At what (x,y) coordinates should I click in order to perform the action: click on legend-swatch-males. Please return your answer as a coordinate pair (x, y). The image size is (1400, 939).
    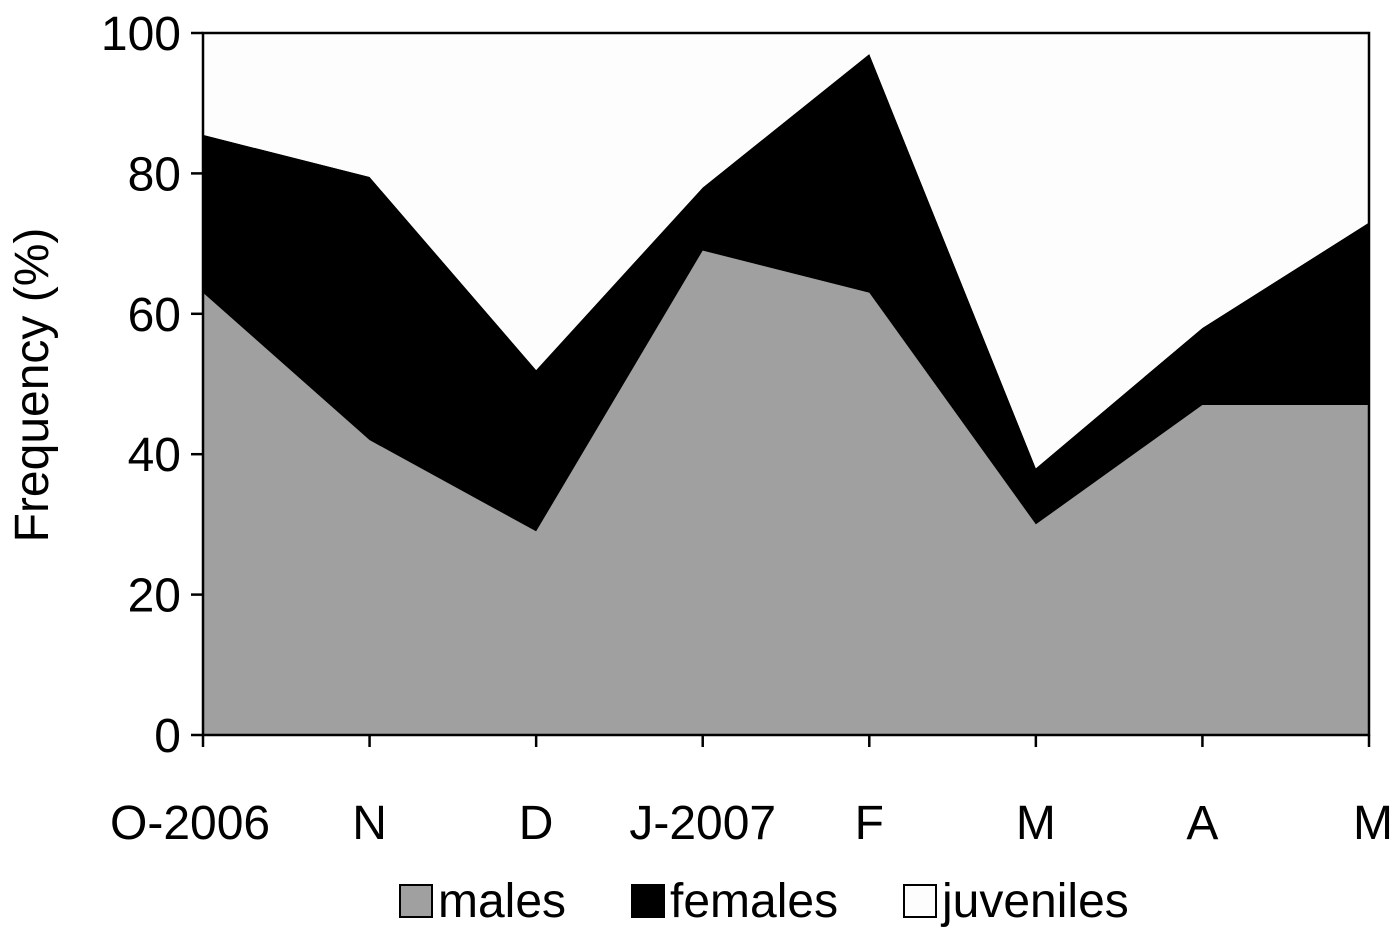
    Looking at the image, I should click on (416, 901).